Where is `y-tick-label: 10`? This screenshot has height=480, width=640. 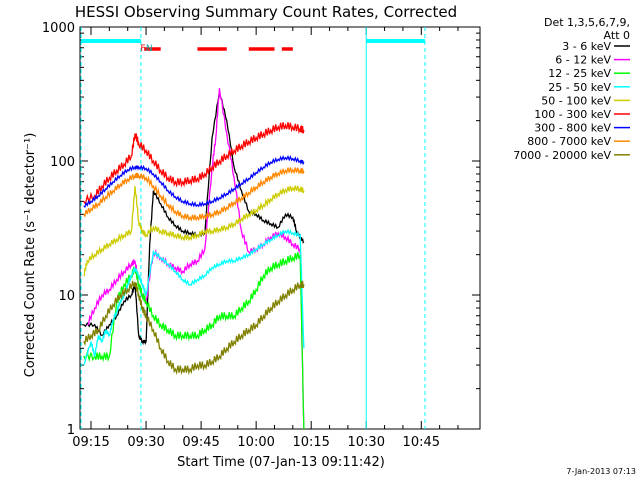
y-tick-label: 10 is located at coordinates (66, 296).